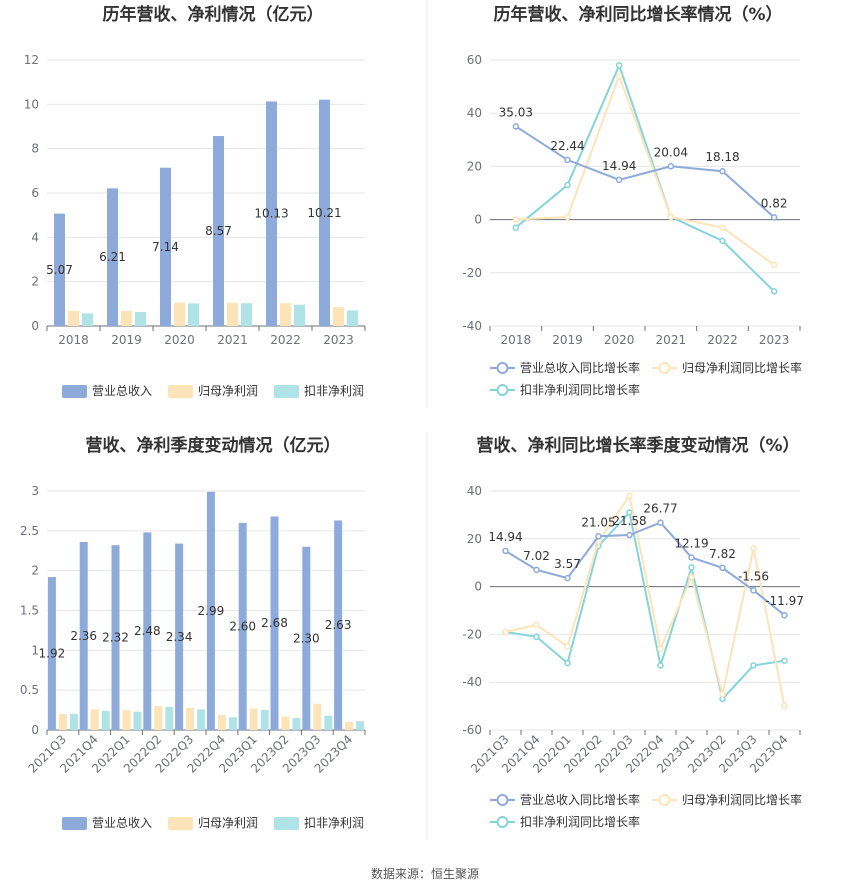  Describe the element at coordinates (306, 638) in the screenshot. I see `data-label: 2.30` at that location.